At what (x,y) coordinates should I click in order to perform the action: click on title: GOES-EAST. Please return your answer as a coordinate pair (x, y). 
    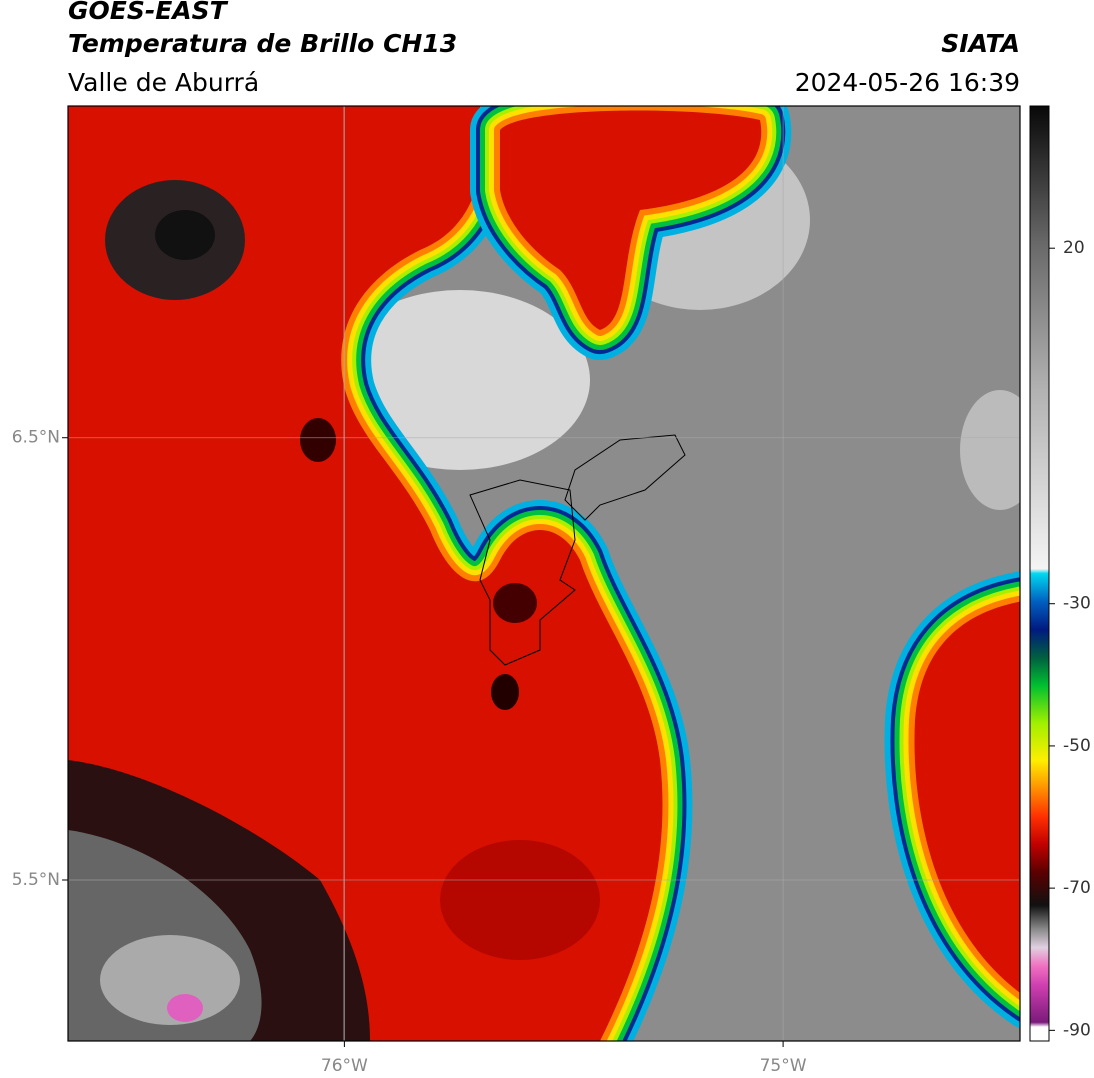
    Looking at the image, I should click on (148, 12).